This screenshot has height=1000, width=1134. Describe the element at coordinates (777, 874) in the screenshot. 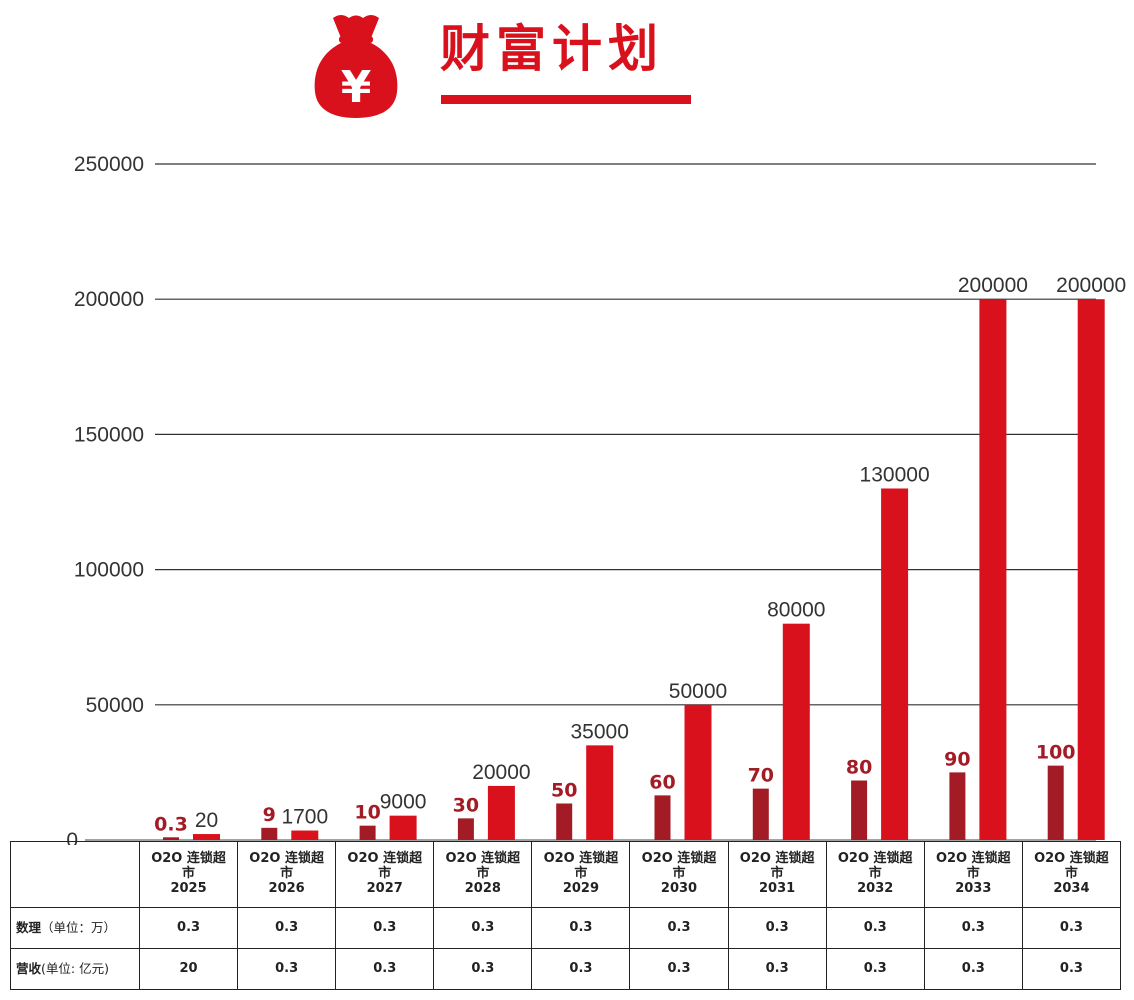

I see `table-header-cell: O2O 连锁超市 2031` at that location.